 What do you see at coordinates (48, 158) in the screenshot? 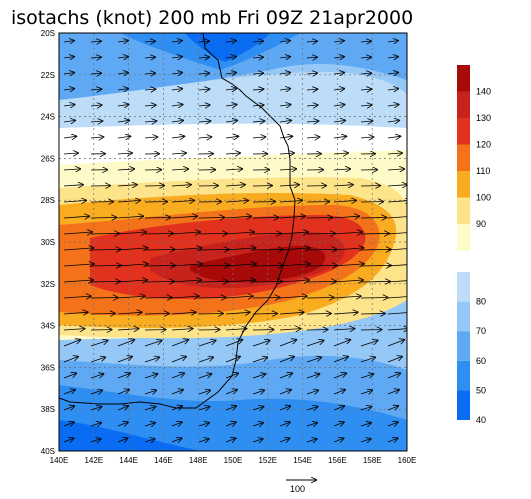
I see `lat-tick-label: 26S` at bounding box center [48, 158].